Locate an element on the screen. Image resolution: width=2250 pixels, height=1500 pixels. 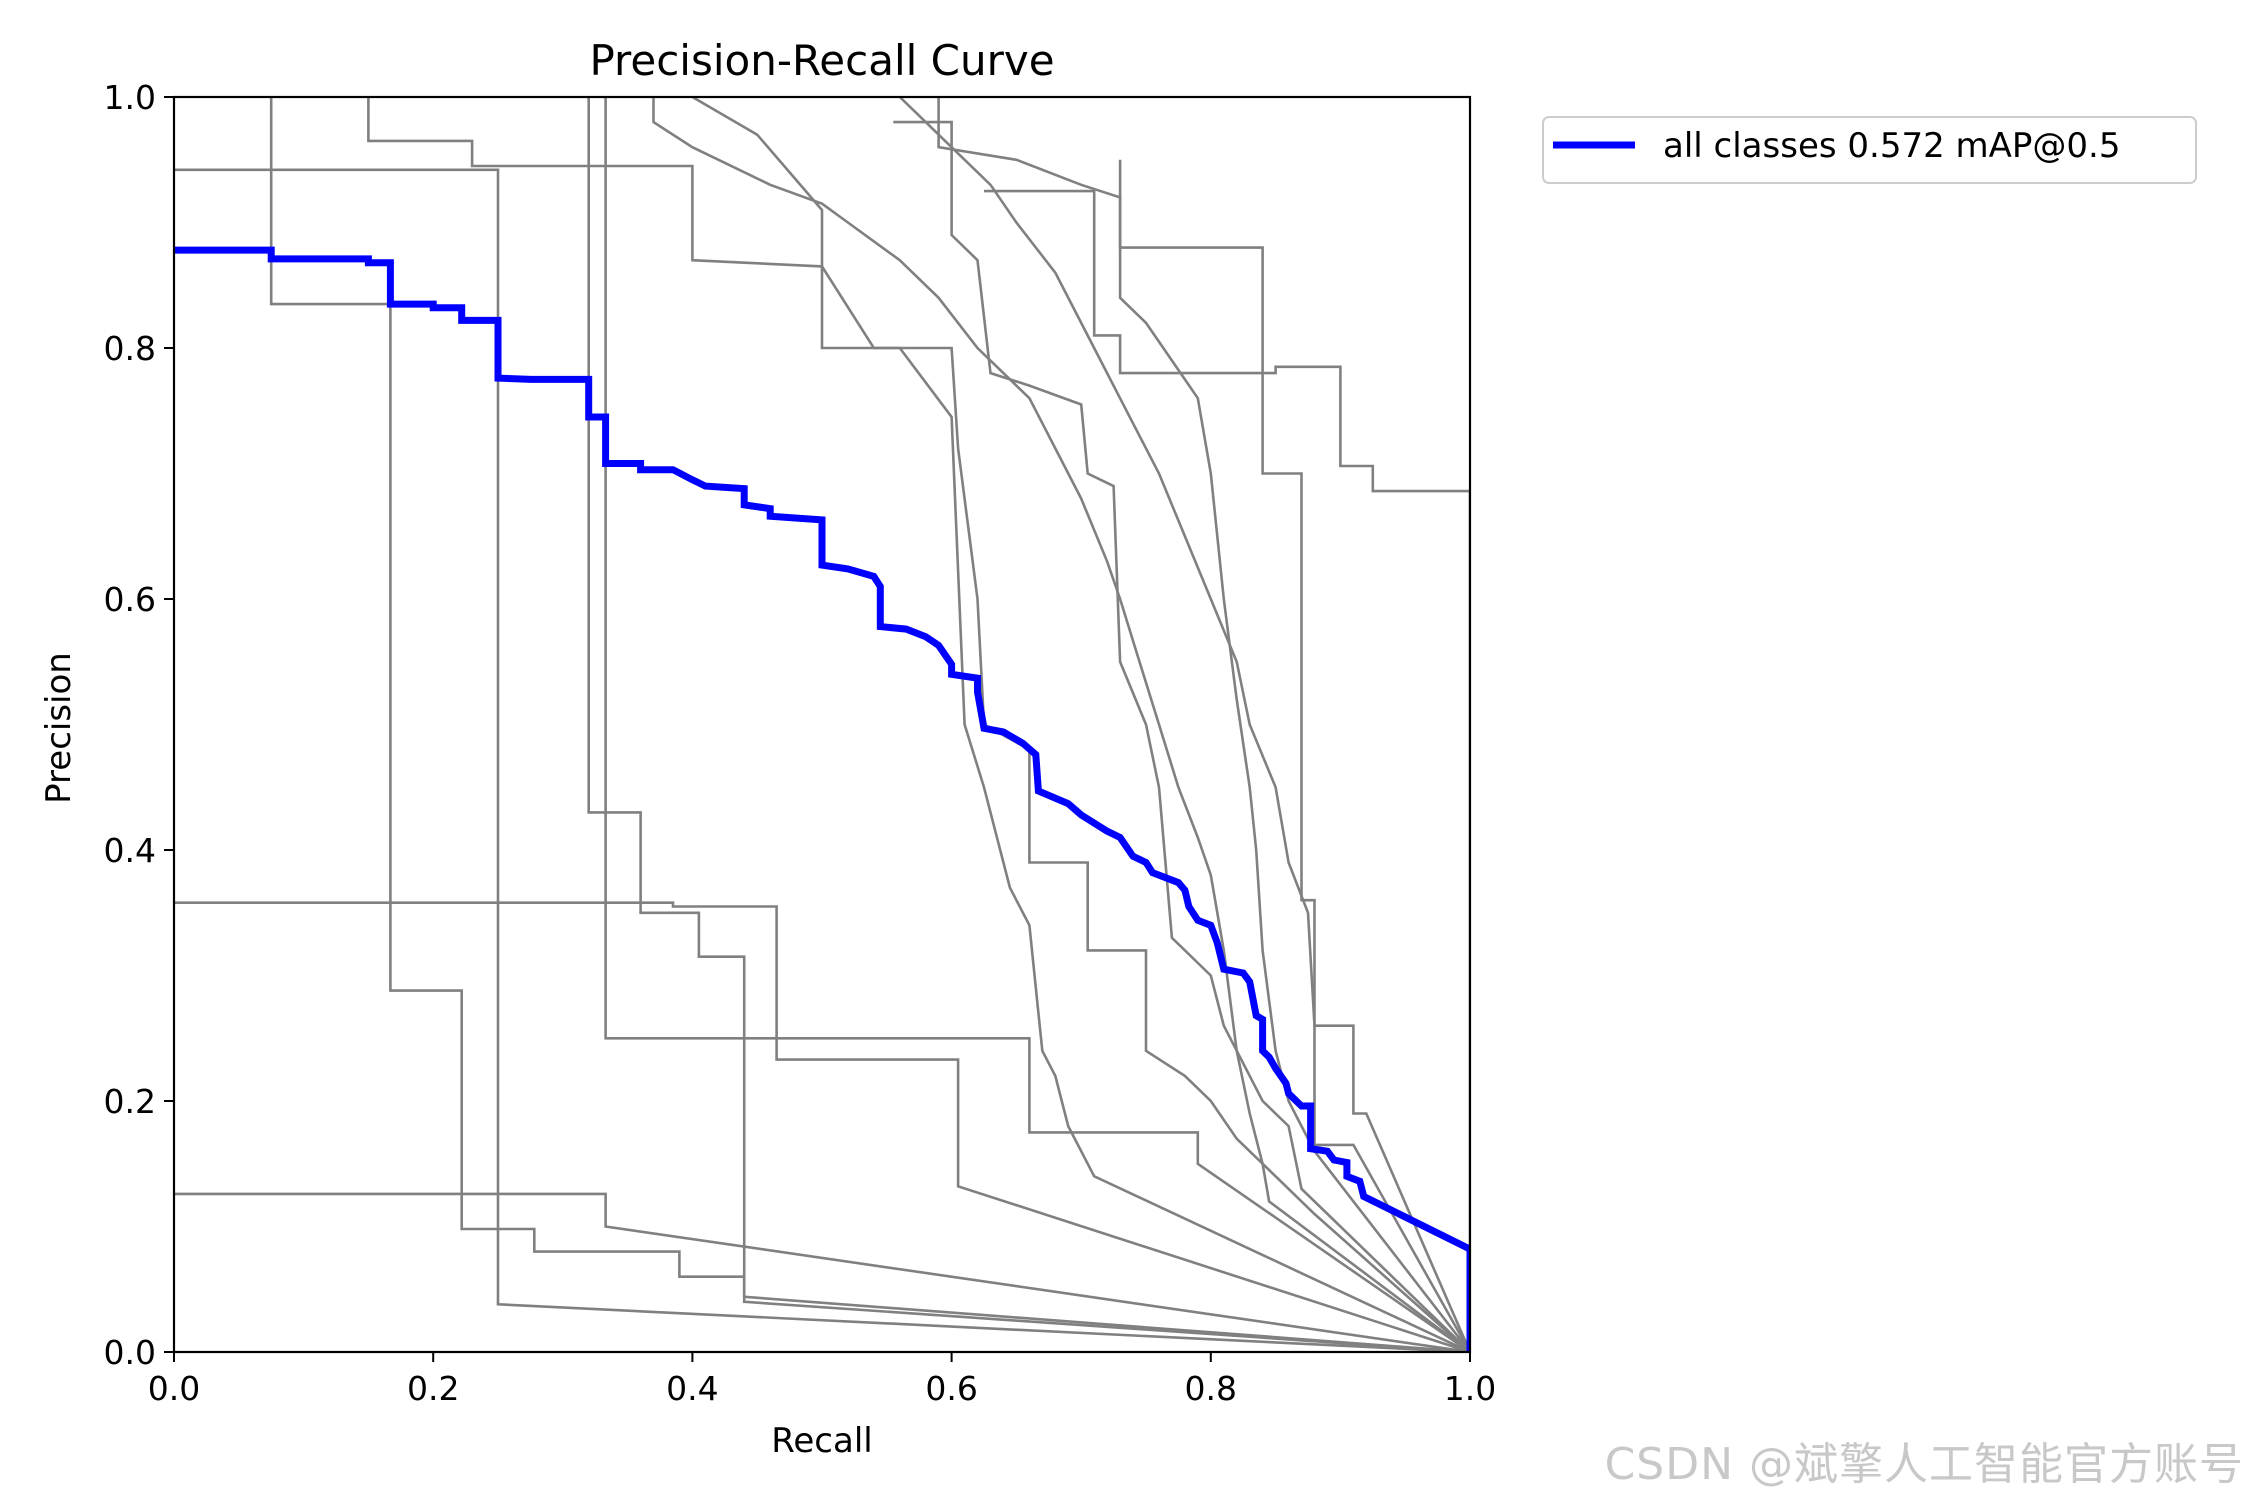
x-tick-label: 1.0 is located at coordinates (1470, 1388).